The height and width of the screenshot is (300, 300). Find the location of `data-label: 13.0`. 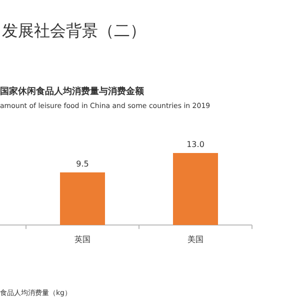

data-label: 13.0 is located at coordinates (195, 144).